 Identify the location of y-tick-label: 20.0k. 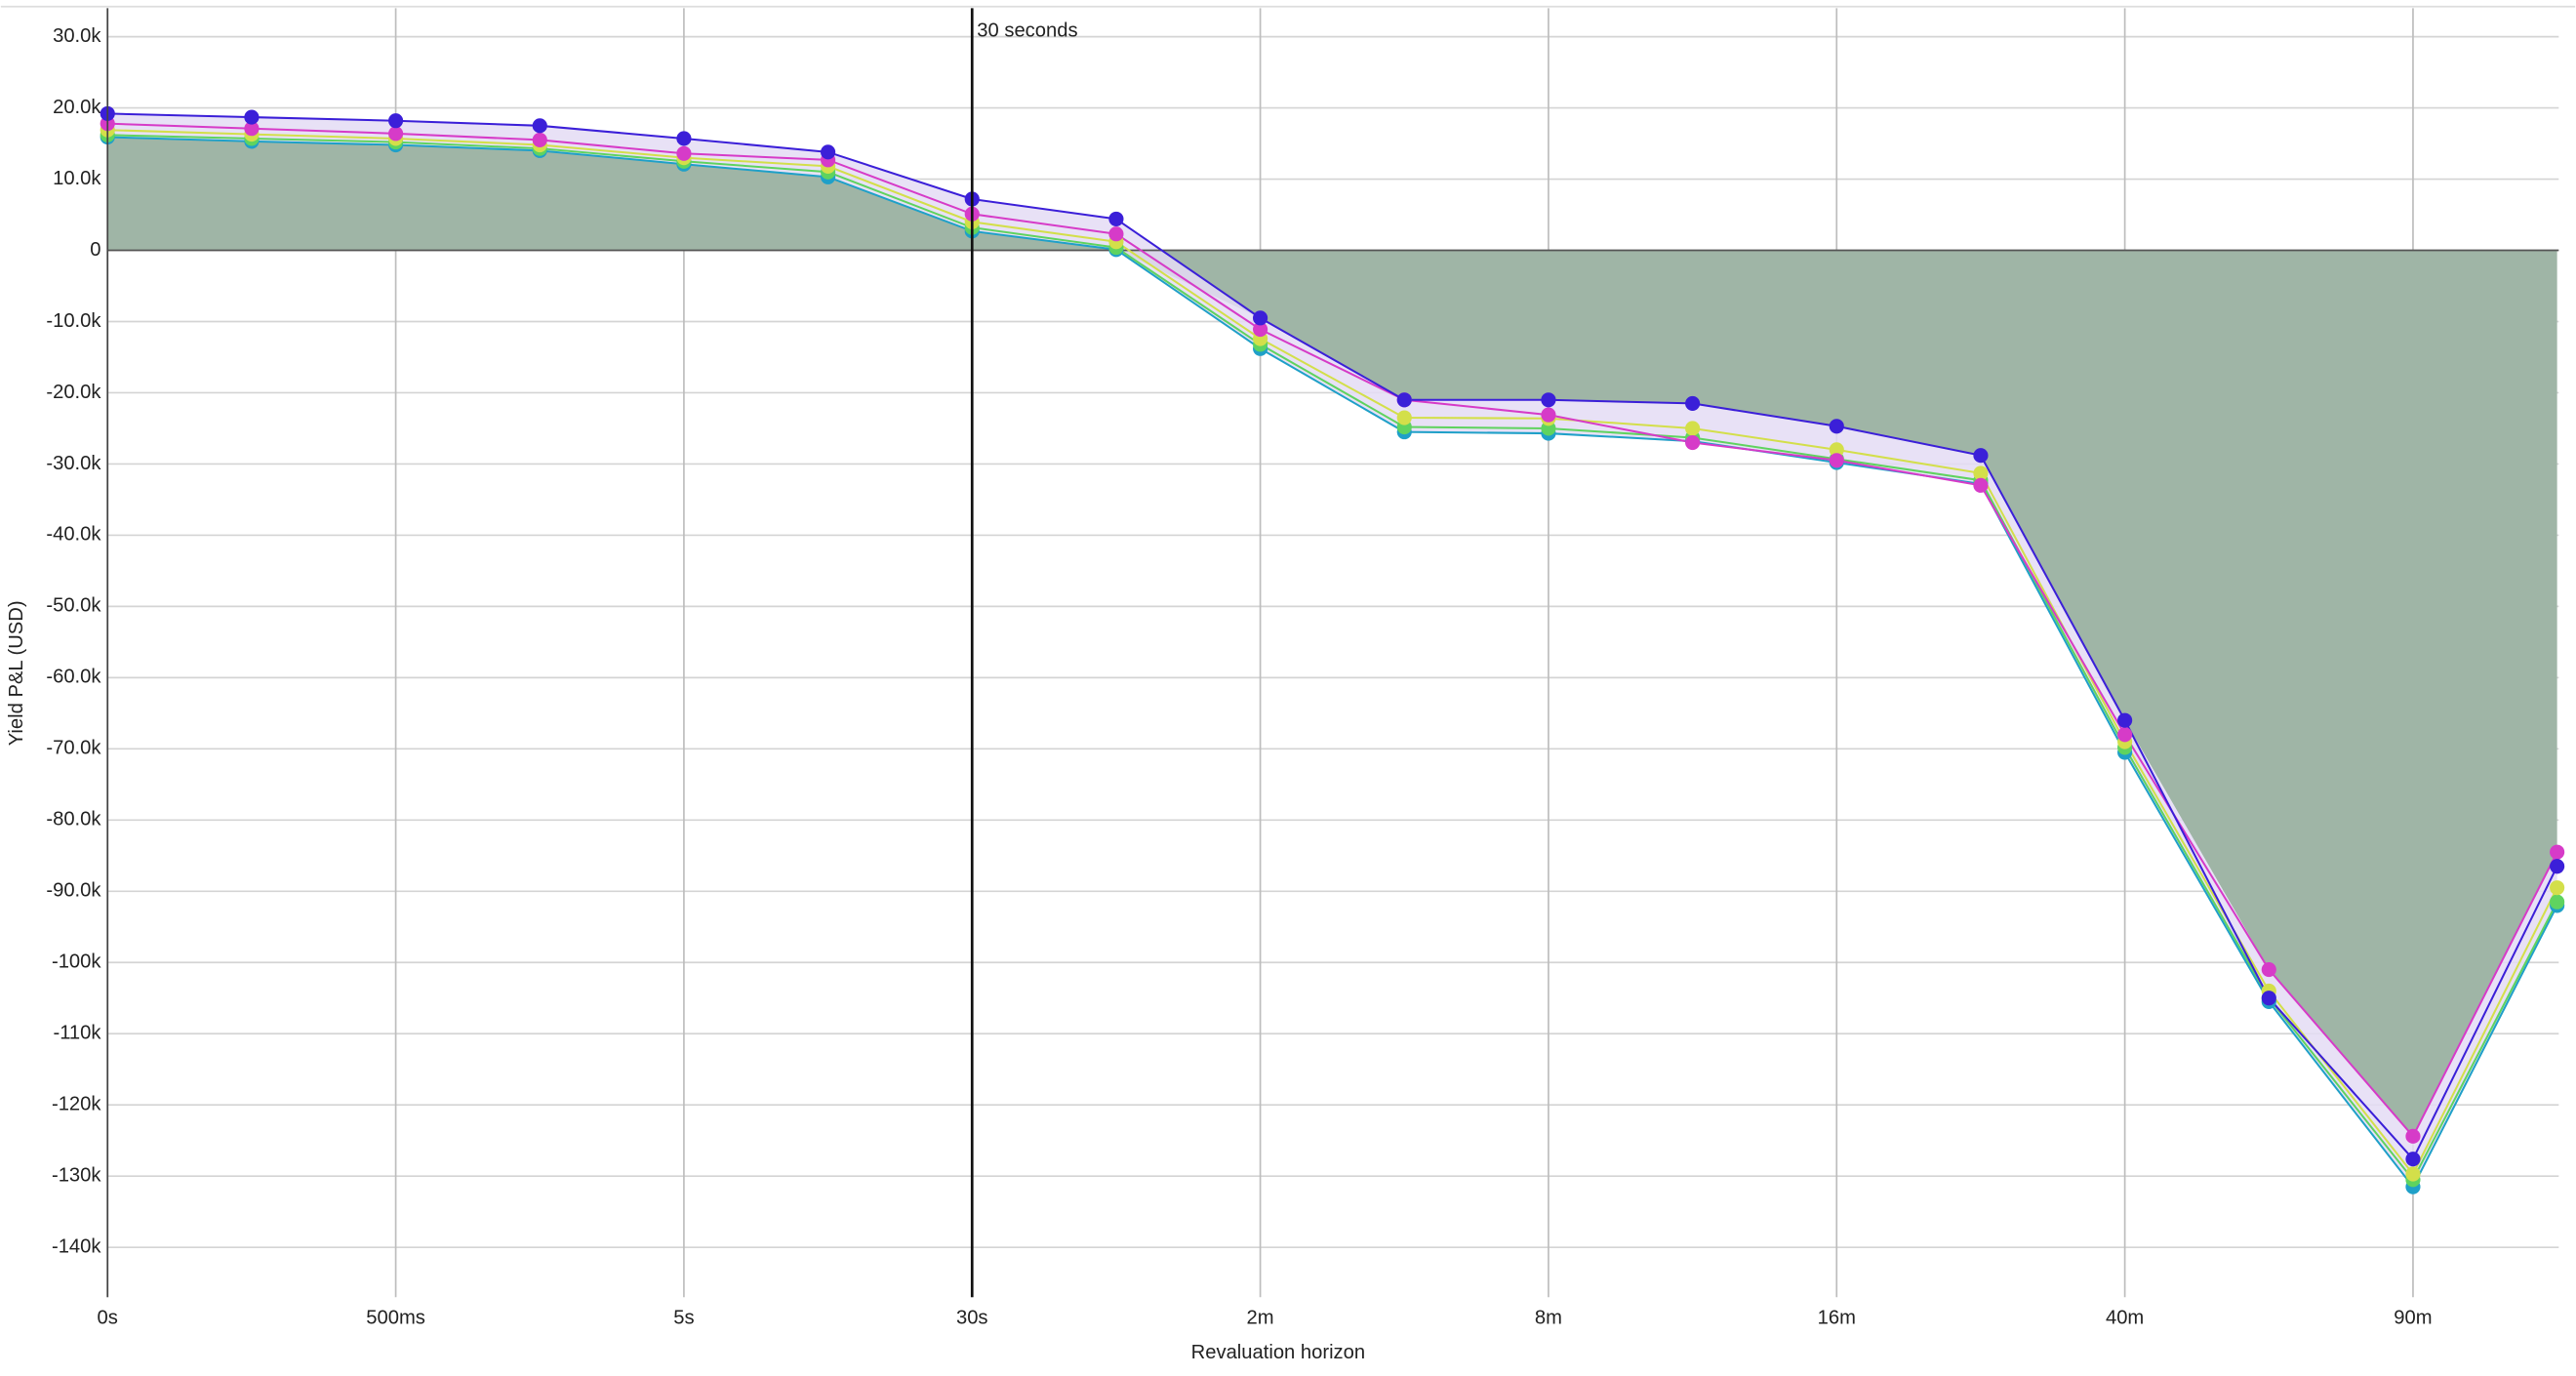
(77, 107).